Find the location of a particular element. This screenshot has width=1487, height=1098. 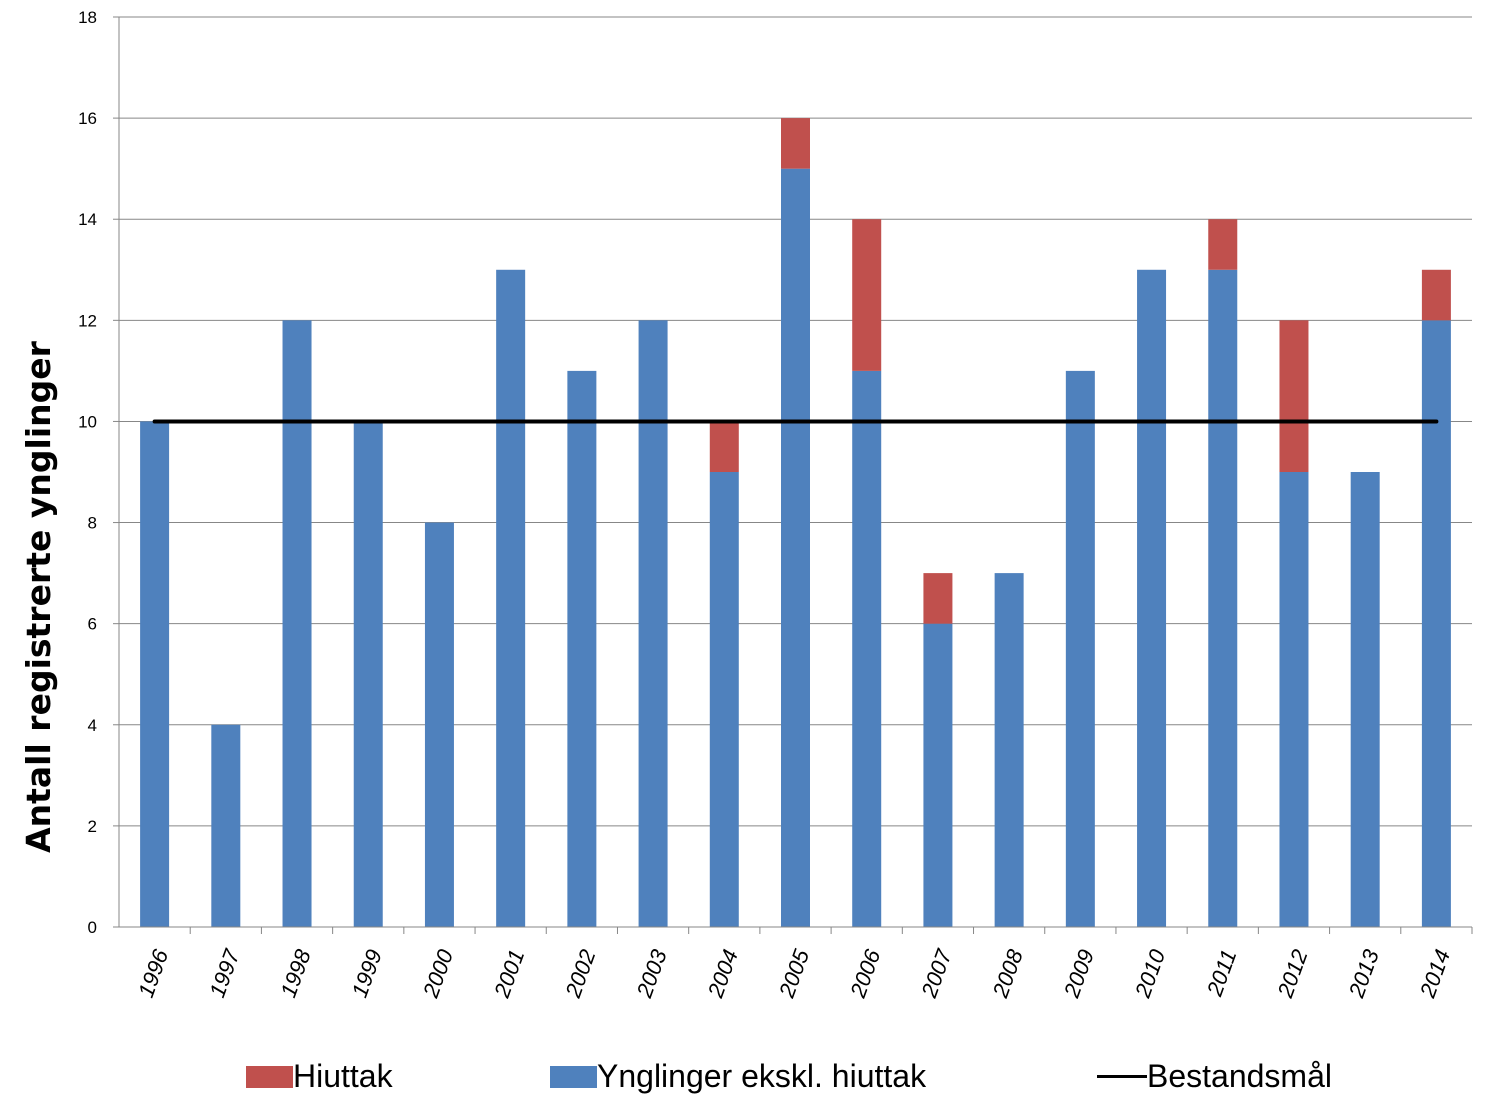

bar-ynglinger-1998 is located at coordinates (297, 623).